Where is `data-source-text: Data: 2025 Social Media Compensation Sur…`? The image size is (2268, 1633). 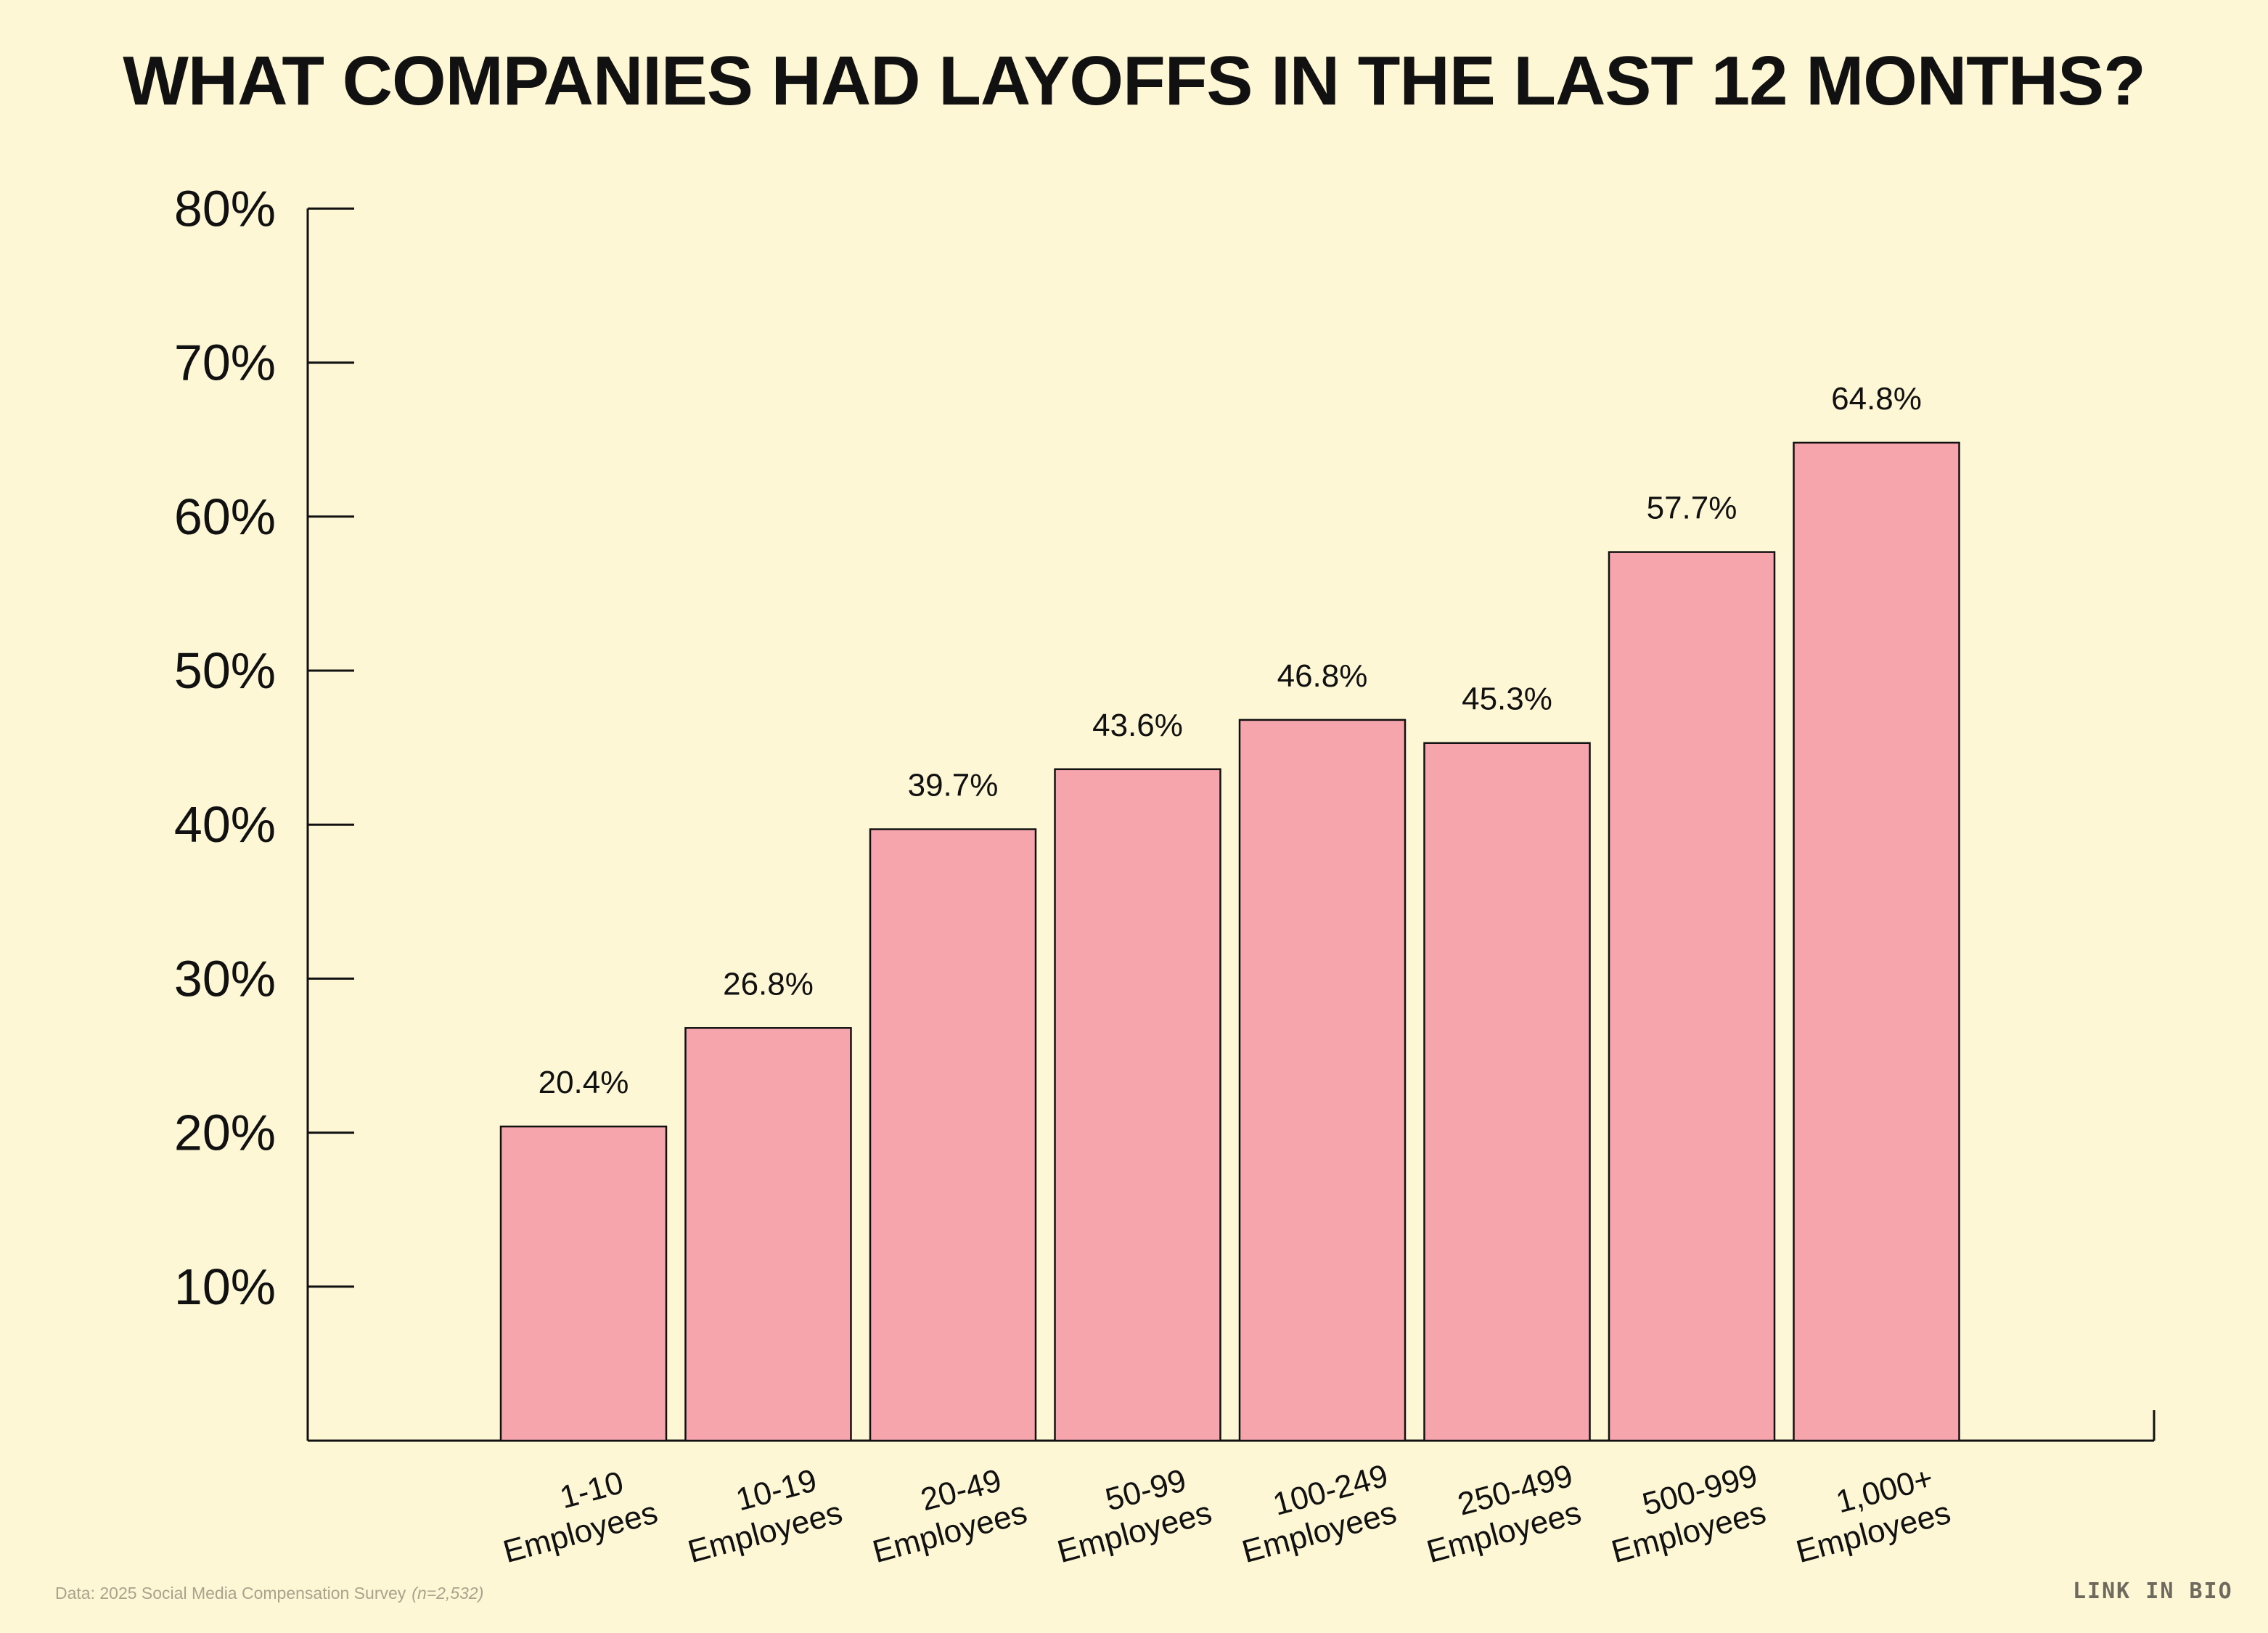
data-source-text: Data: 2025 Social Media Compensation Sur… is located at coordinates (230, 1594).